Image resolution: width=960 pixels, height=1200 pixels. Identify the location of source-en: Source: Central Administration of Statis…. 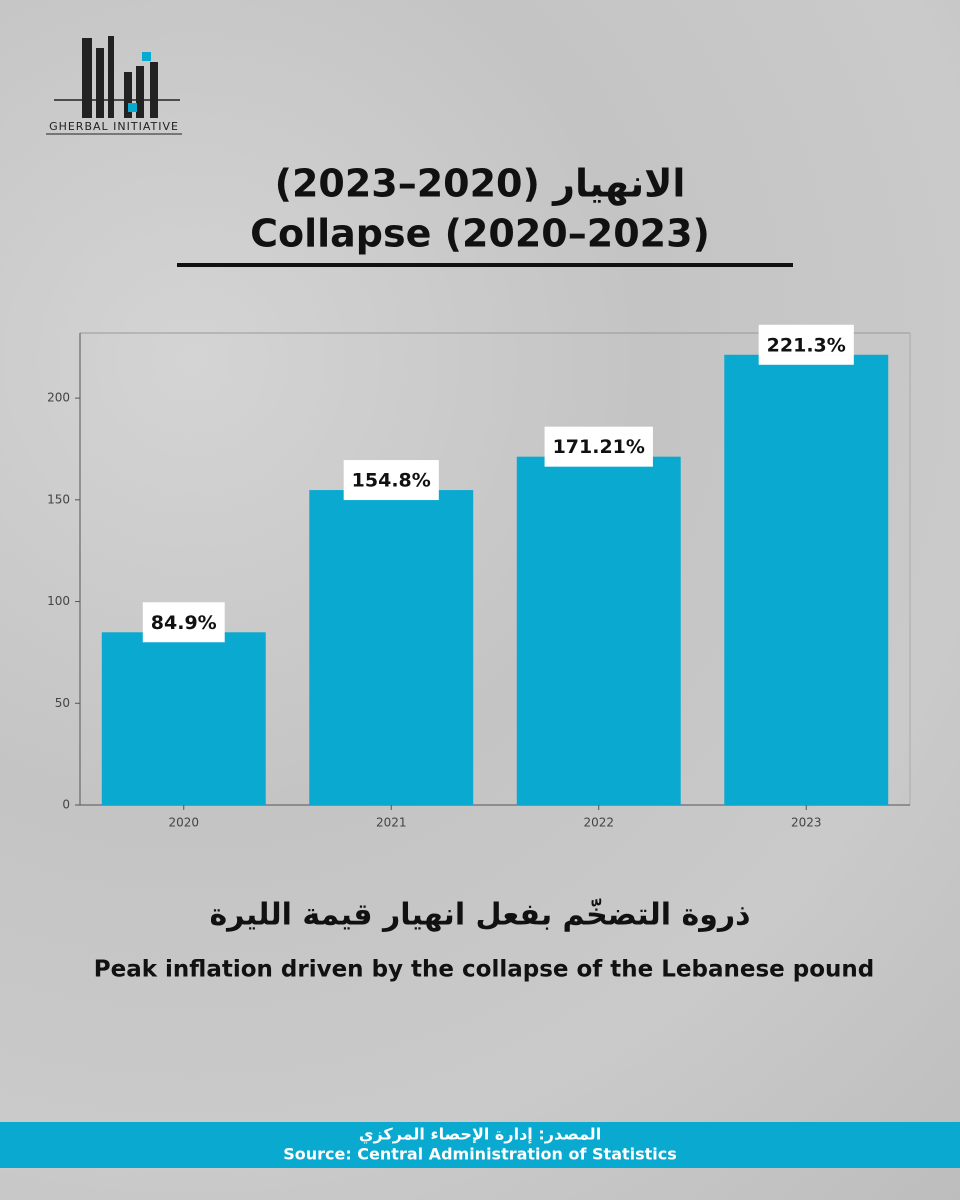
(480, 1154).